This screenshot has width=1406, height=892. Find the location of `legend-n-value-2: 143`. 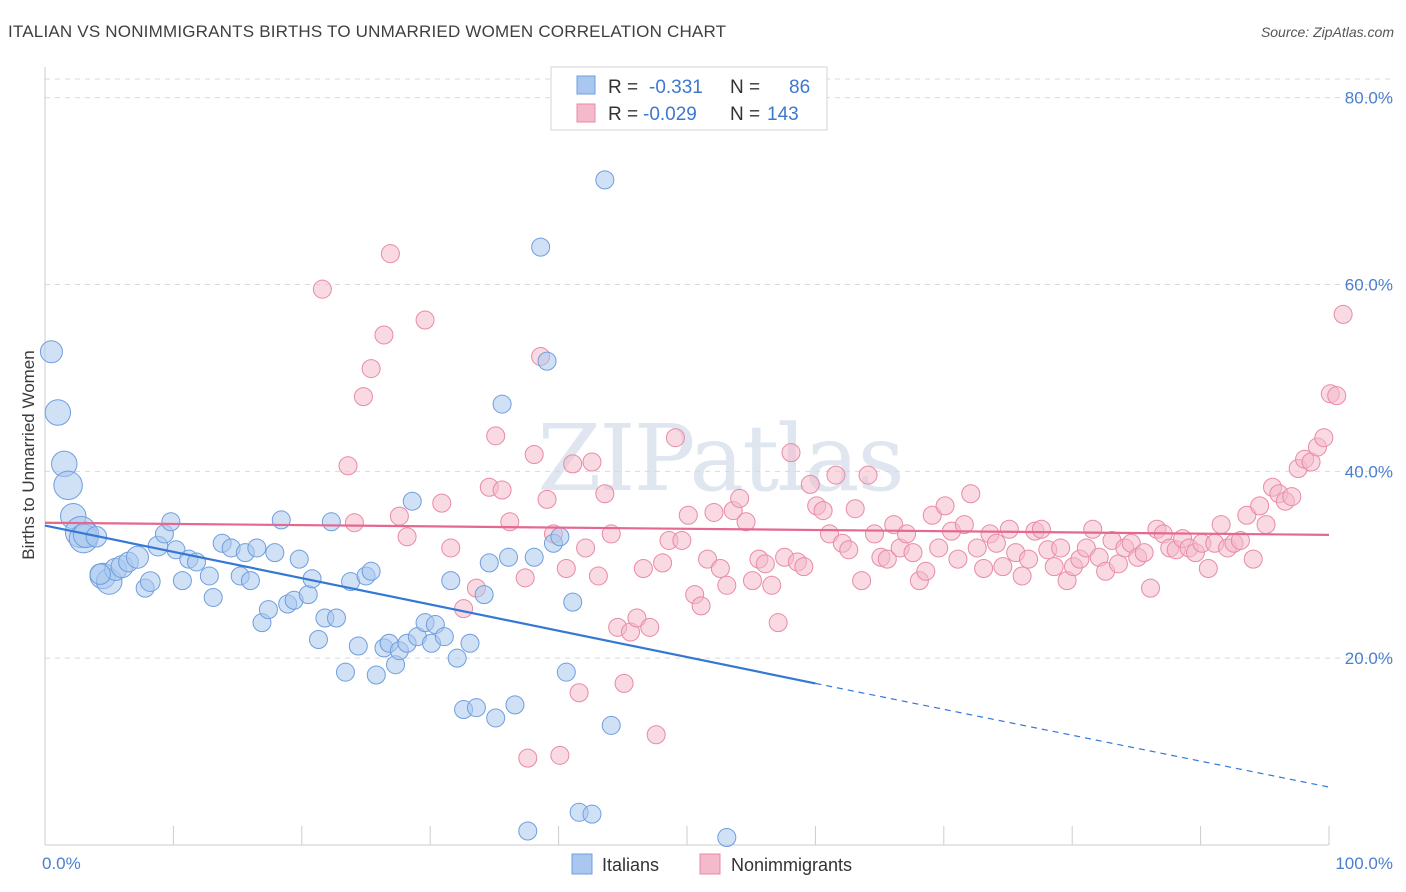

legend-n-value-2: 143 is located at coordinates (783, 114).